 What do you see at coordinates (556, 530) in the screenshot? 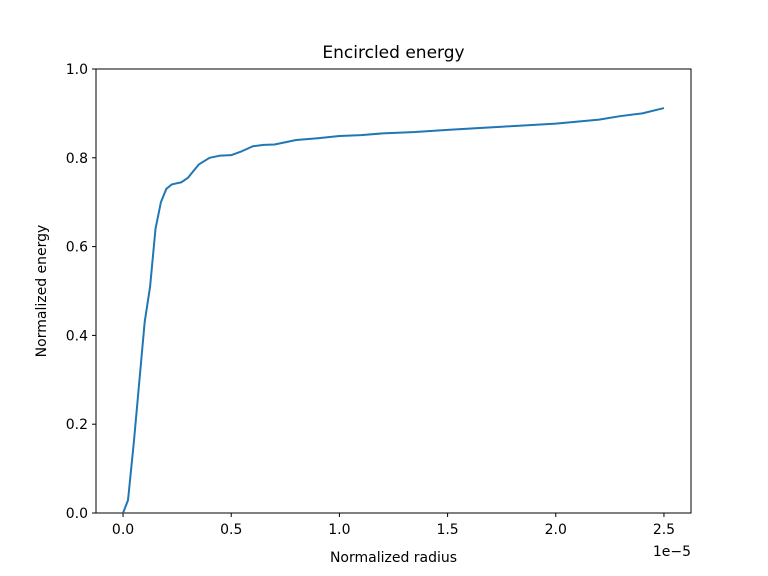
I see `x-tick-label: 2.0` at bounding box center [556, 530].